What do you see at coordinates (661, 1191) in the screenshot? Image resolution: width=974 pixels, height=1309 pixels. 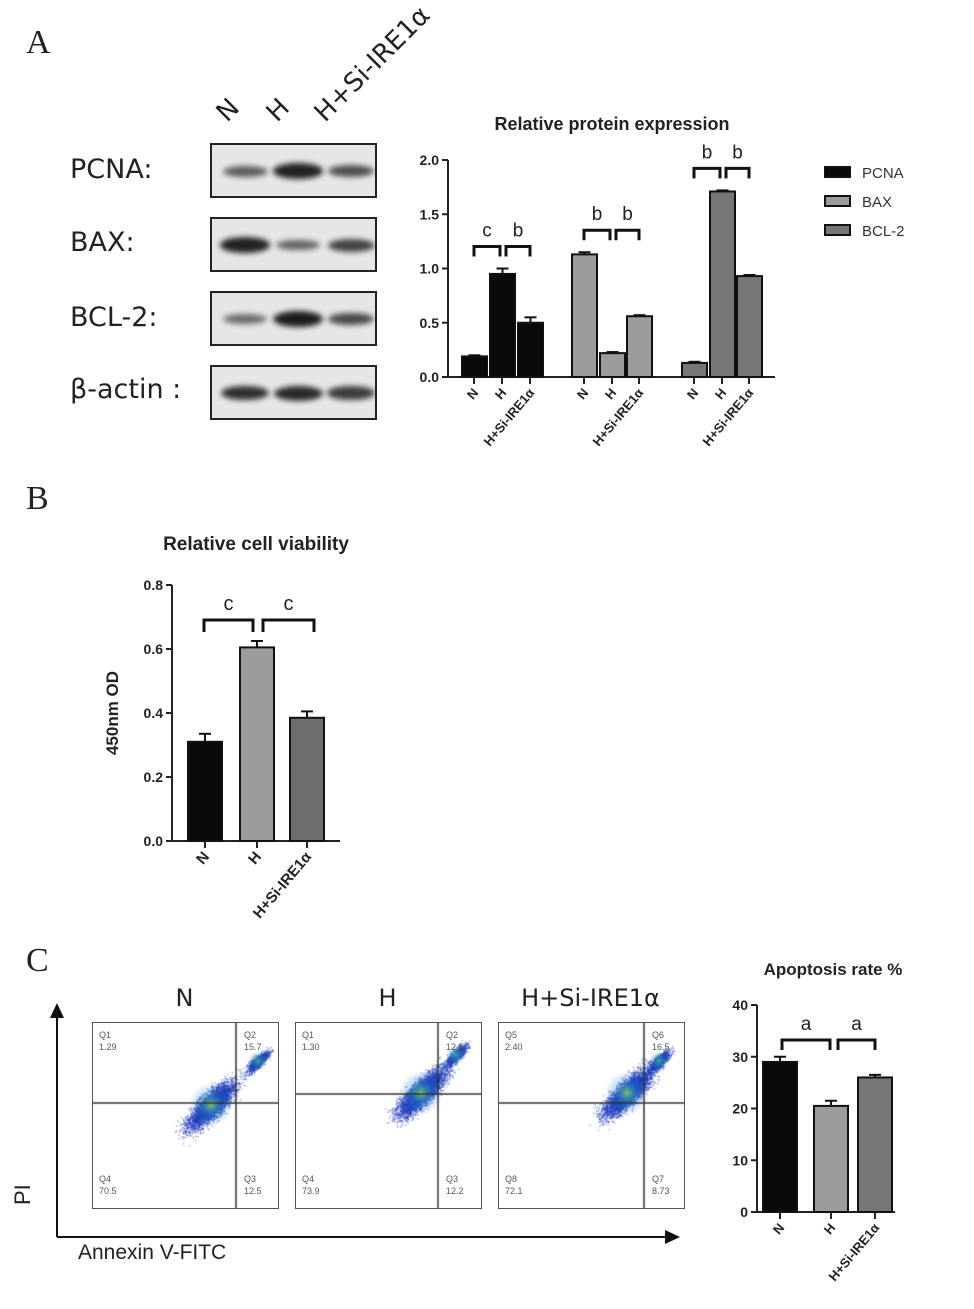 I see `quadrant-percent: 8.73` at bounding box center [661, 1191].